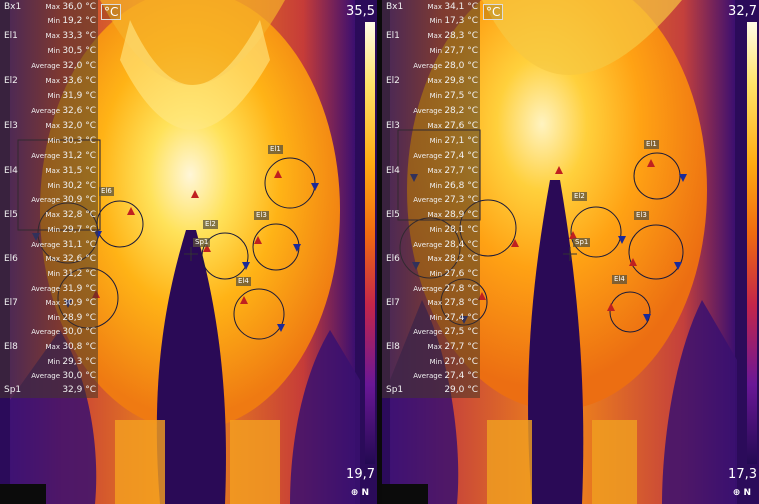  I want to click on readout-row: Average 28,0 °C, so click(431, 68).